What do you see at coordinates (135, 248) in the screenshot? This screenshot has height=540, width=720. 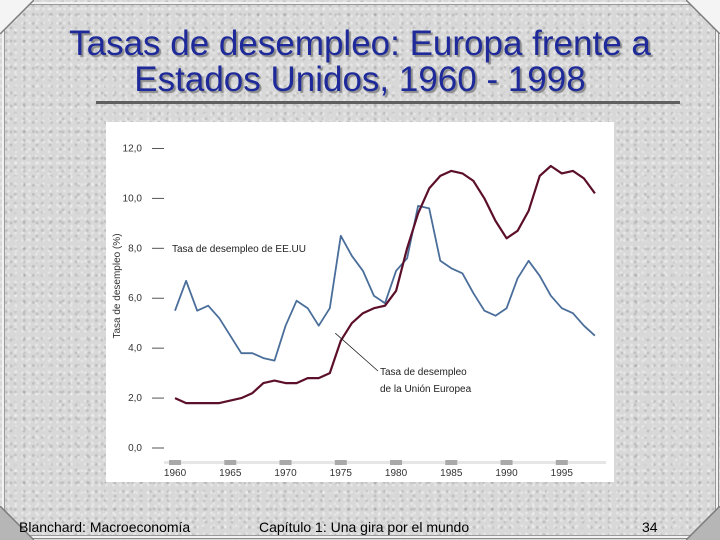 I see `y-tick-label: 8,0` at bounding box center [135, 248].